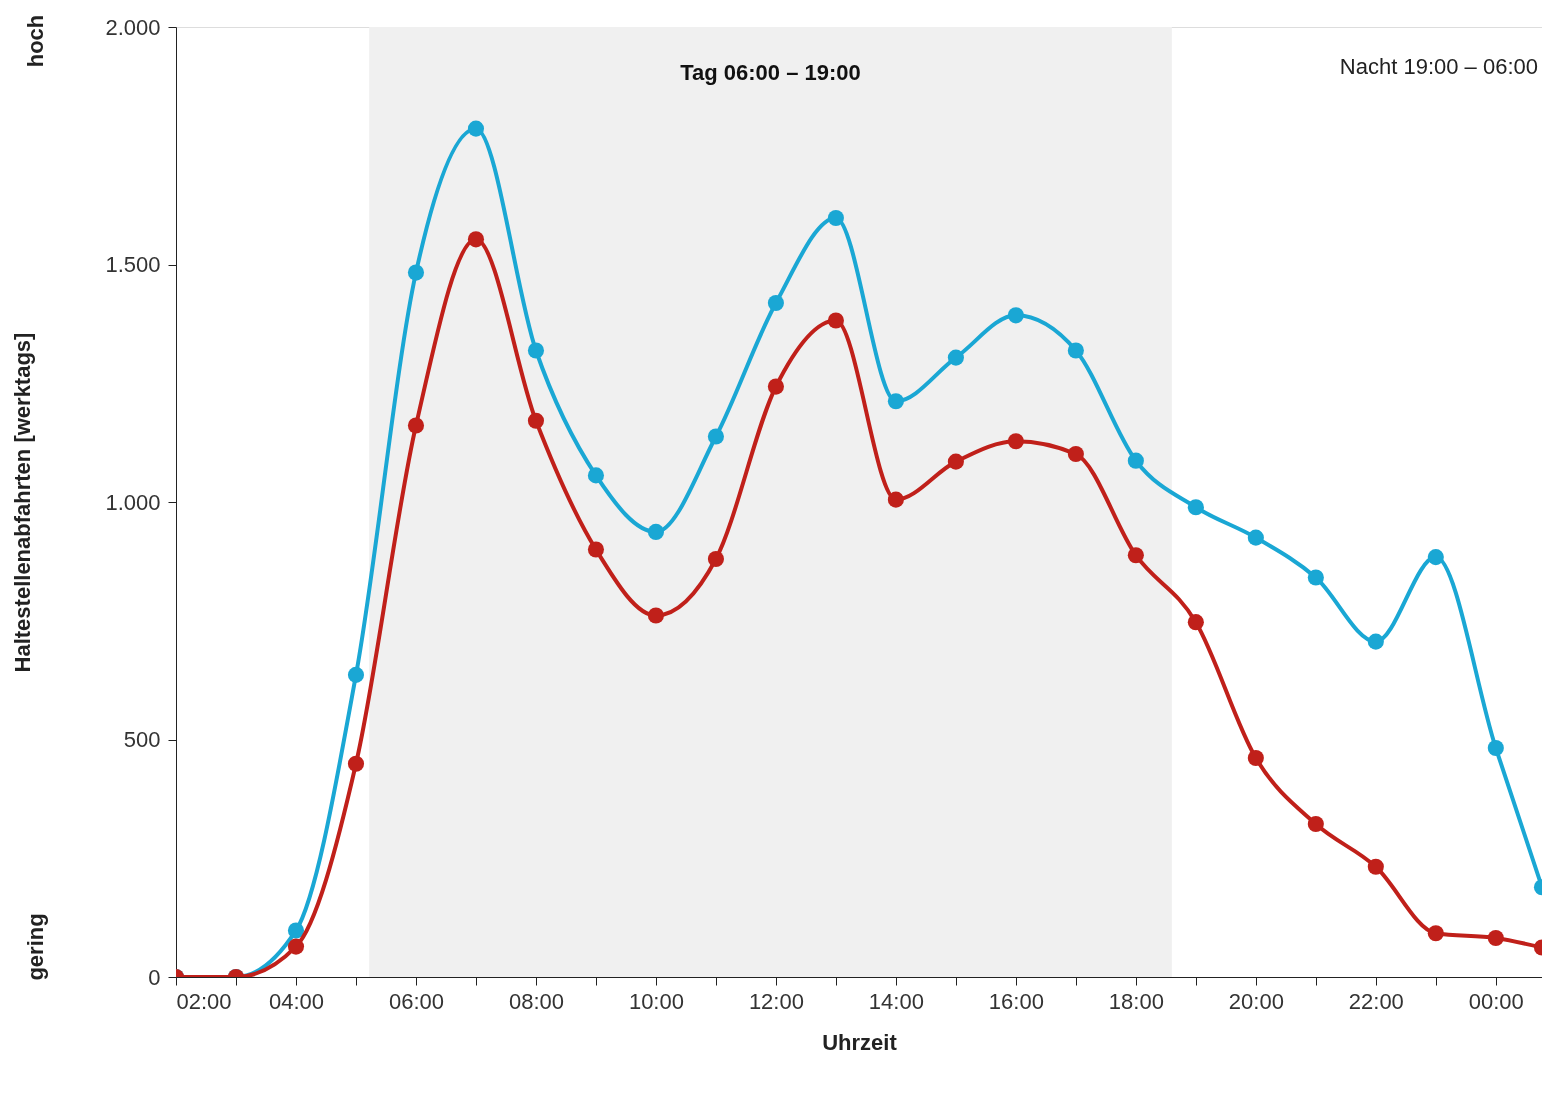 The height and width of the screenshot is (1110, 1542). I want to click on y-tick-label: 2.000, so click(133, 27).